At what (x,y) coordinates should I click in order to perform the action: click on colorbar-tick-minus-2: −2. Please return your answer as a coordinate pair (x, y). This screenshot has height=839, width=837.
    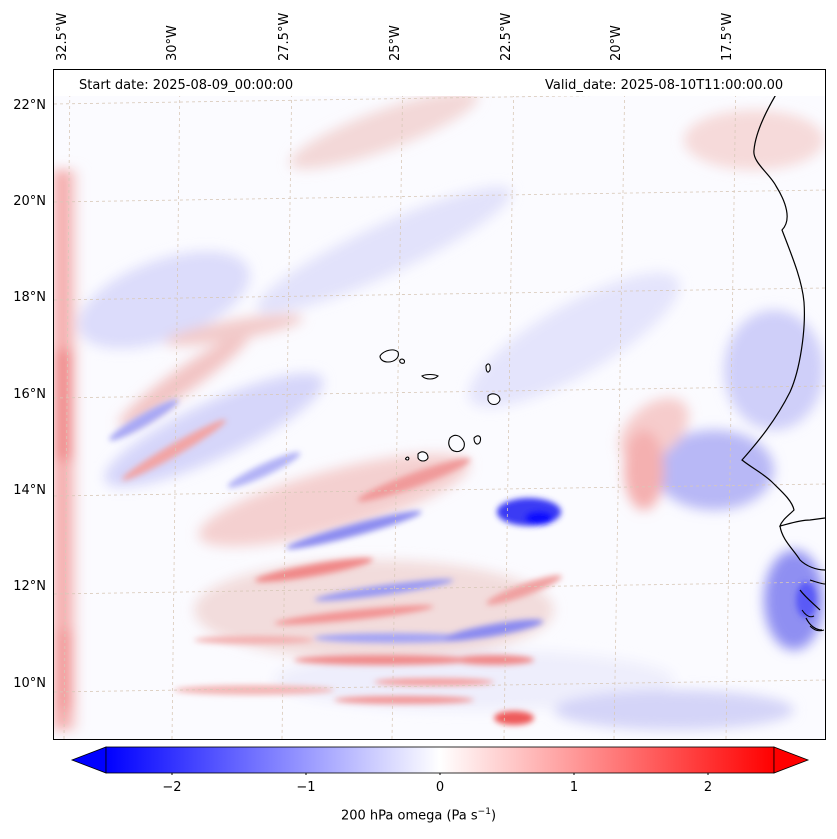
    Looking at the image, I should click on (172, 787).